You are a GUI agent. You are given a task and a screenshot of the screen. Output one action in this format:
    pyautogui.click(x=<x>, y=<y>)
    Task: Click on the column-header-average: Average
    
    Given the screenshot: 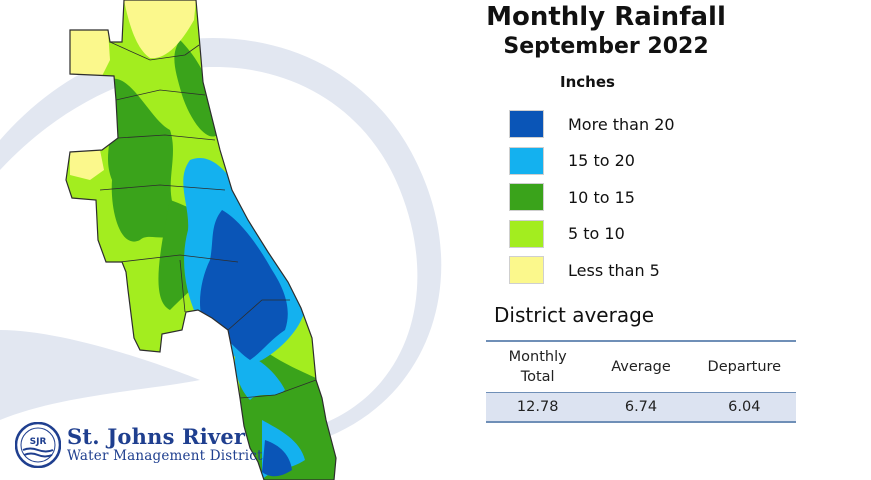 What is the action you would take?
    pyautogui.click(x=641, y=366)
    